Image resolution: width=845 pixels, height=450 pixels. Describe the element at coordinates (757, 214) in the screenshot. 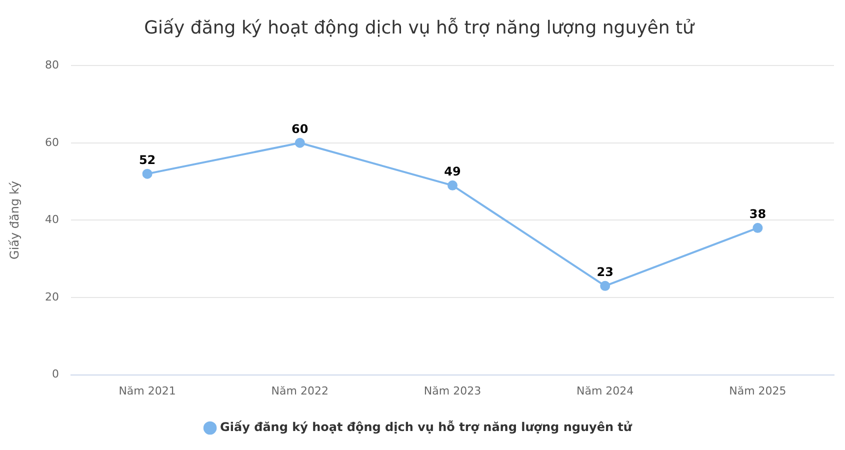

I see `data-label: 38` at that location.